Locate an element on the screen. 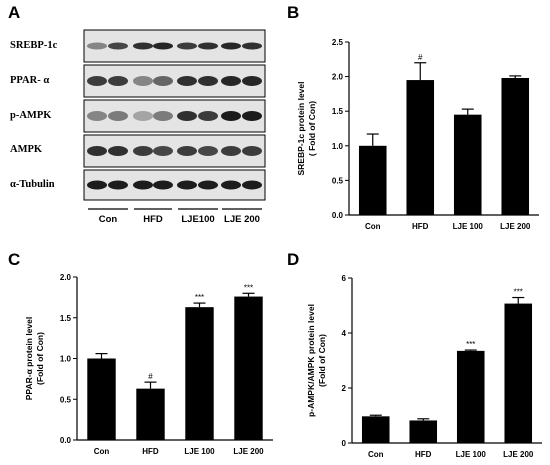  panel-letter-b: B is located at coordinates (293, 12).